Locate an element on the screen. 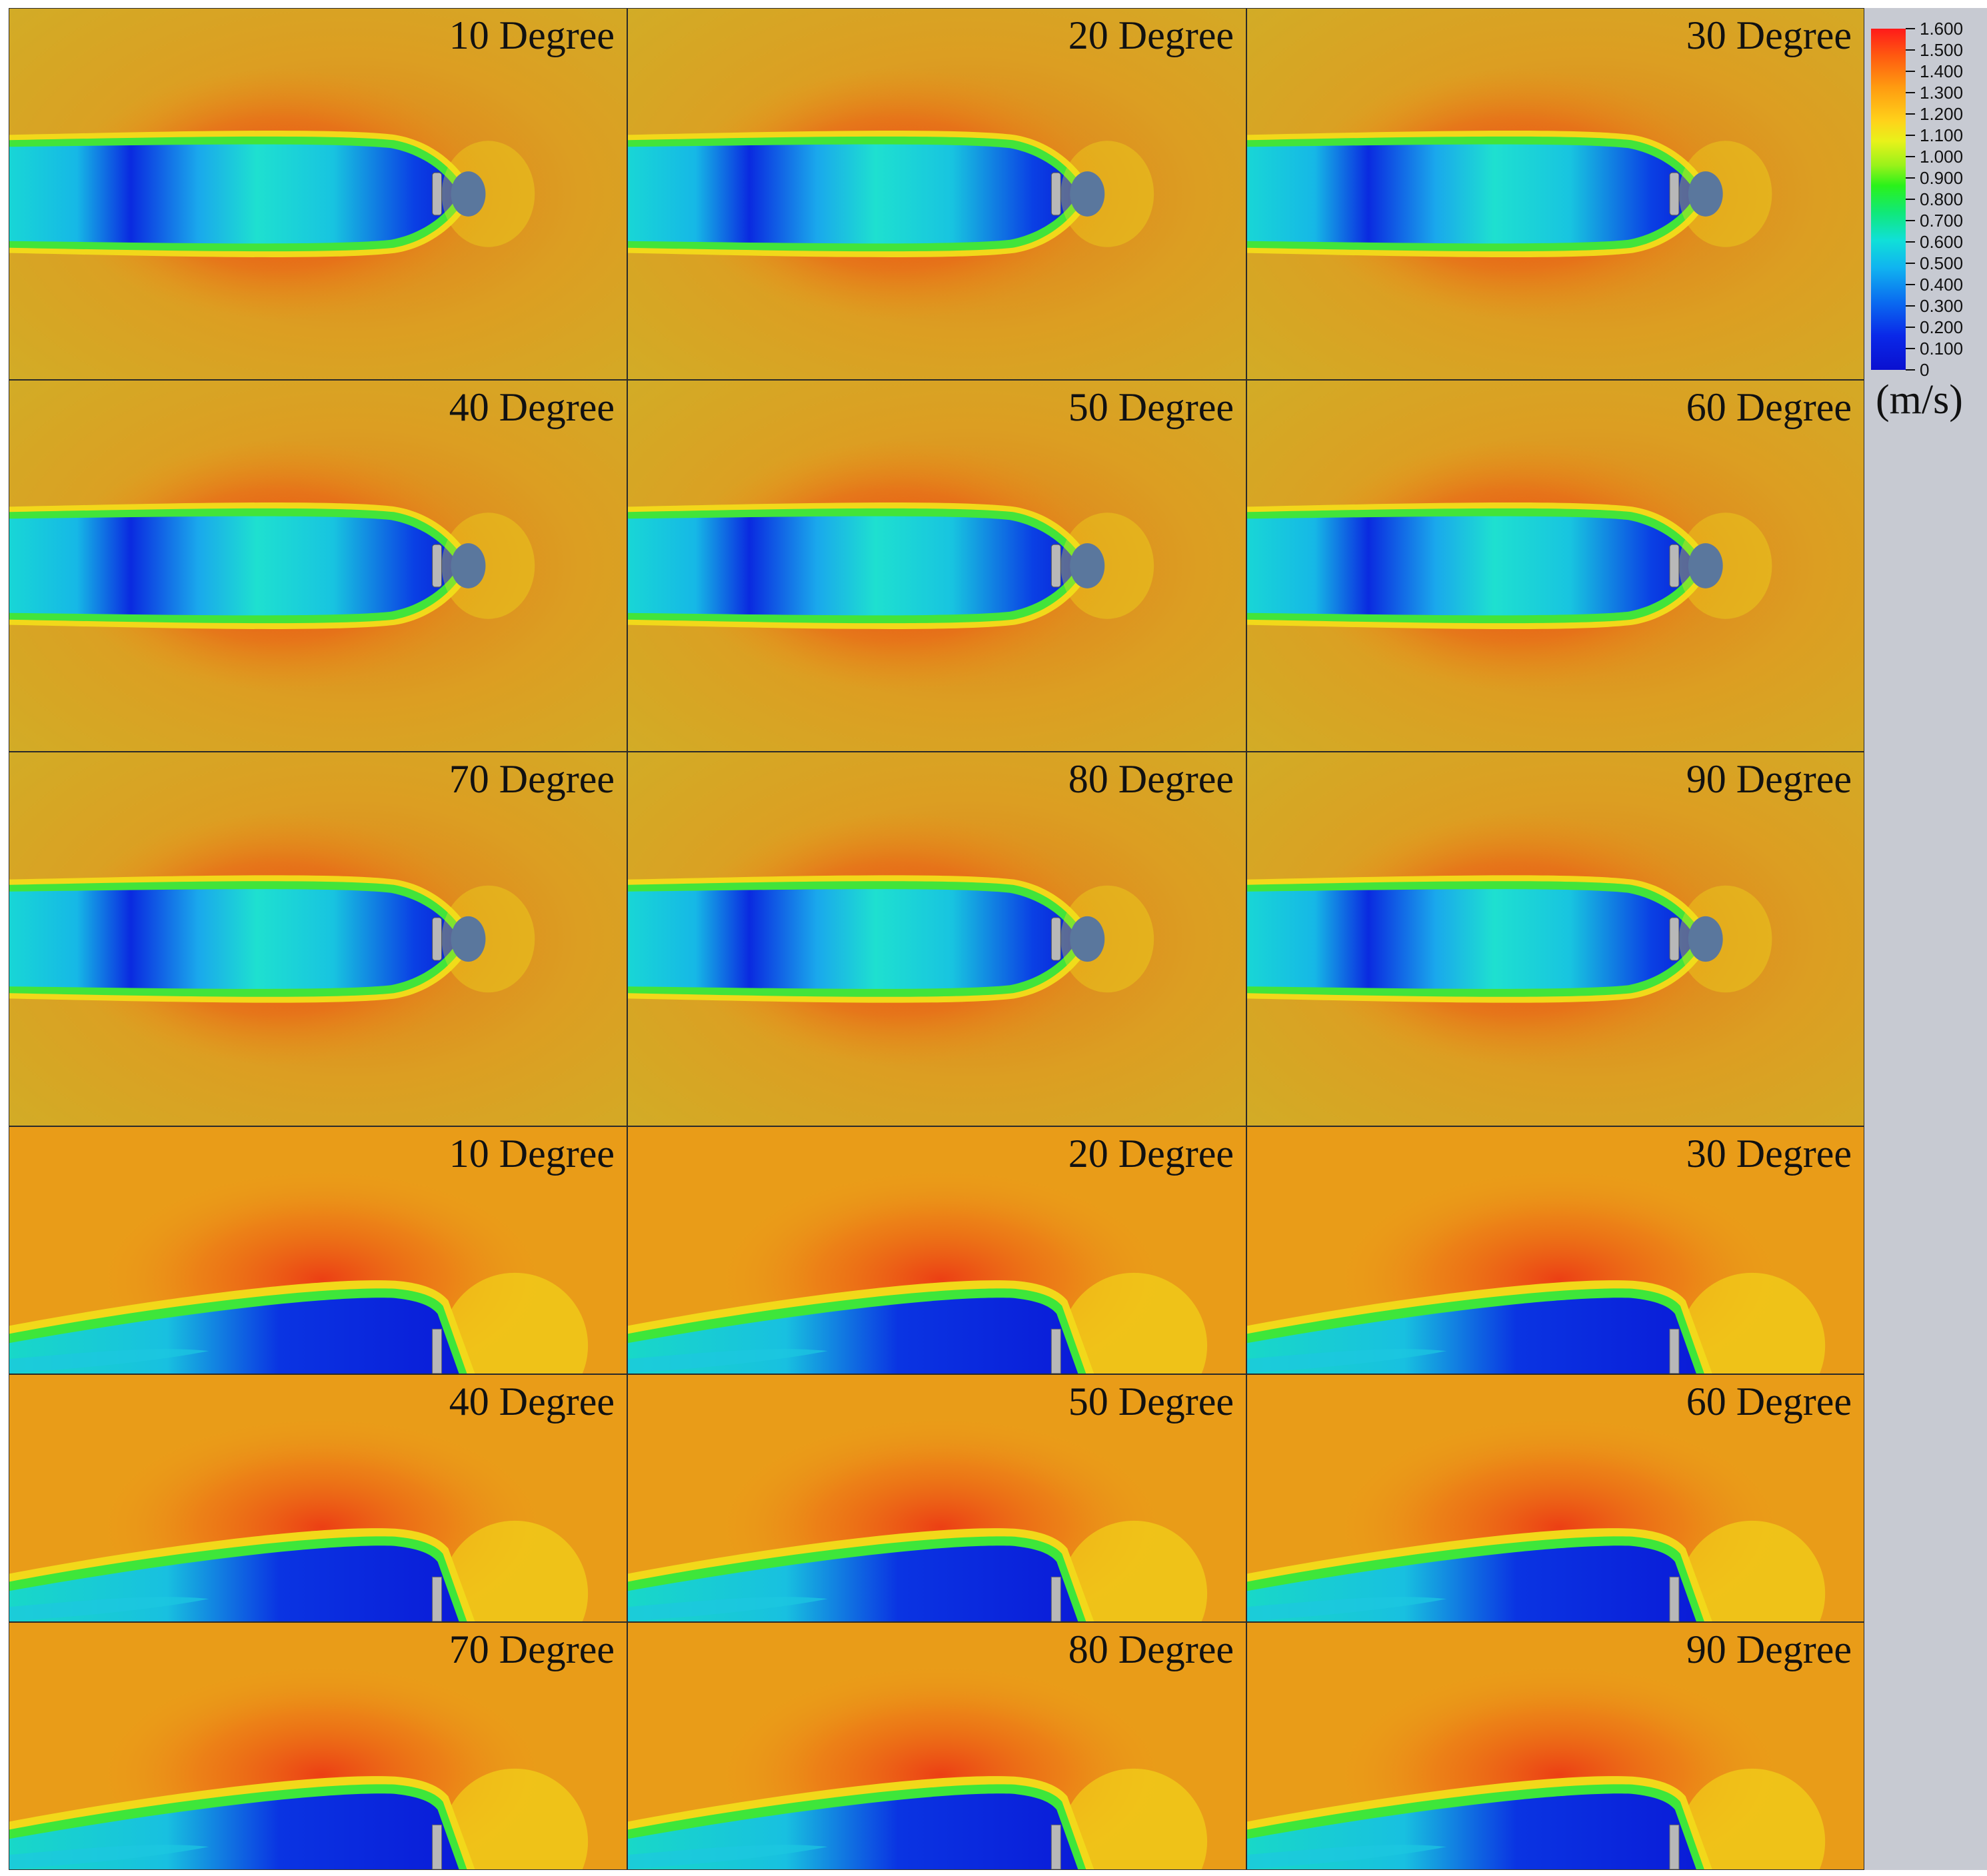  bottom-contour-panel: 60 Degree is located at coordinates (1555, 1498).